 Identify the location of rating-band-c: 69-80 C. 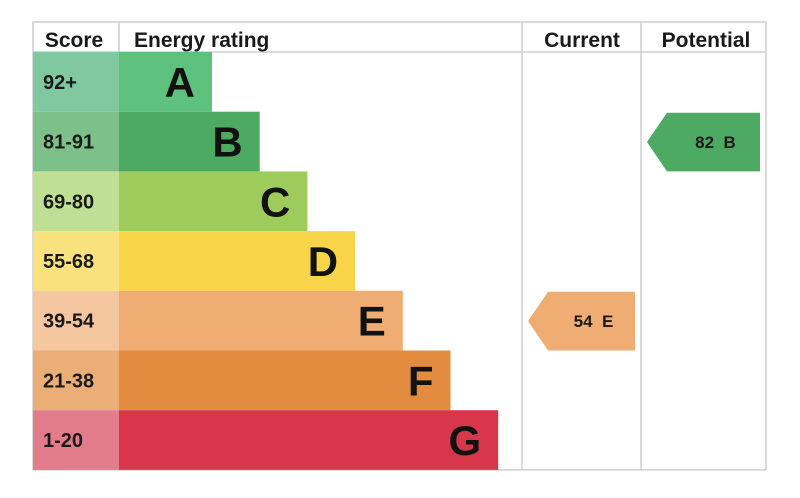
(170, 201).